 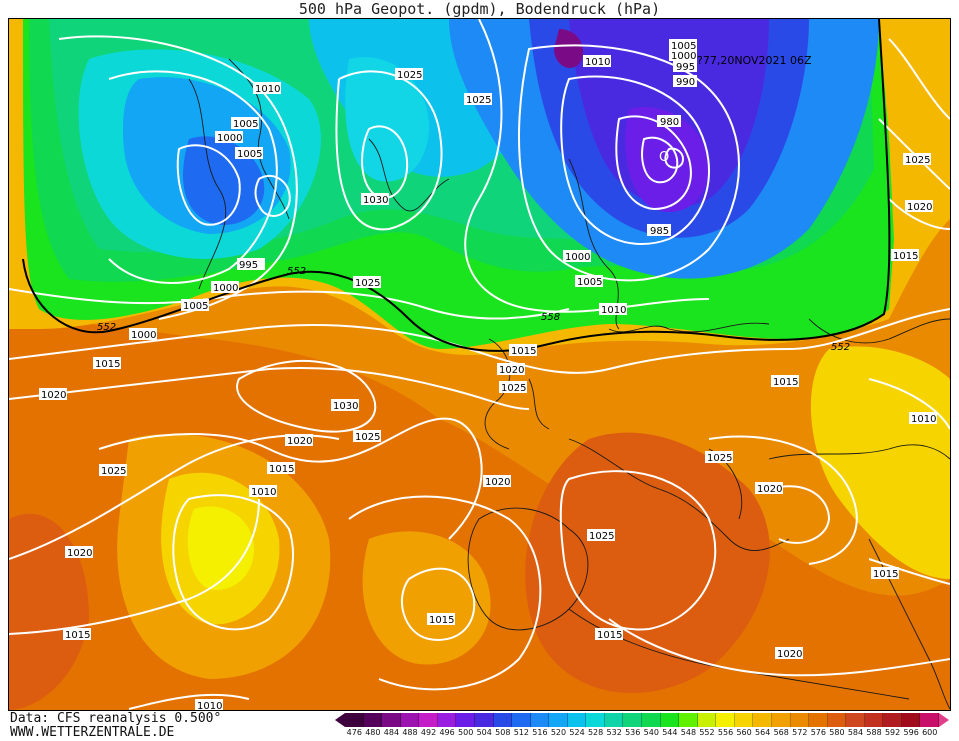 I want to click on legend-tick: 572, so click(x=800, y=732).